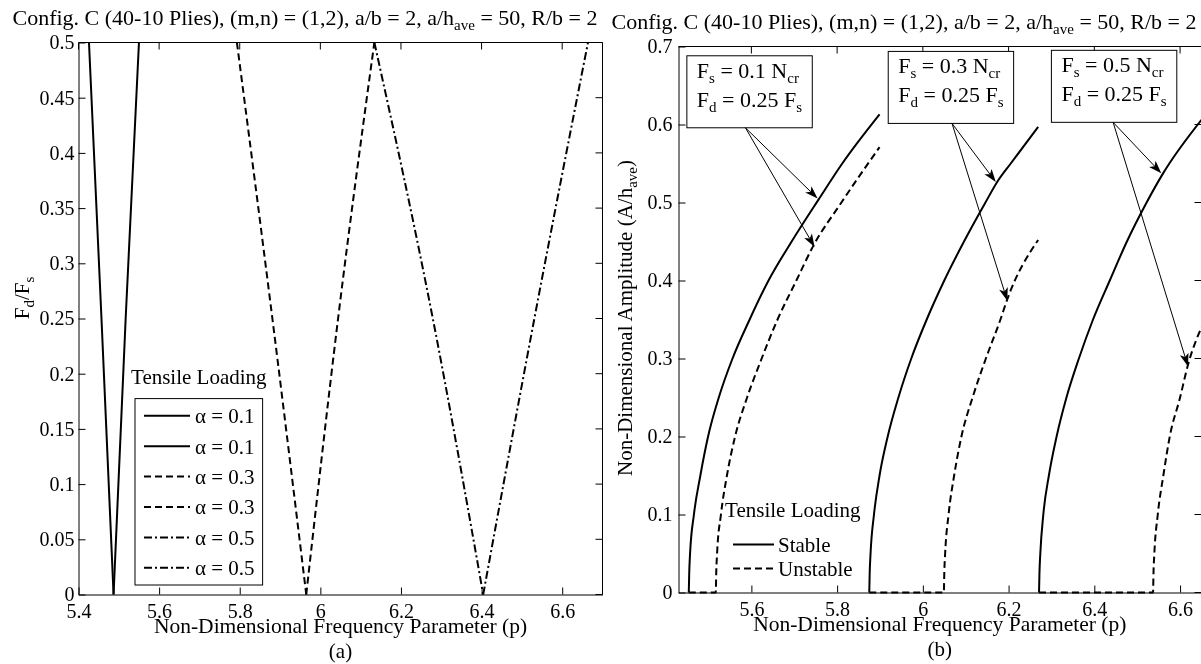 The image size is (1201, 664). I want to click on y-tick-label: 0.05, so click(57, 539).